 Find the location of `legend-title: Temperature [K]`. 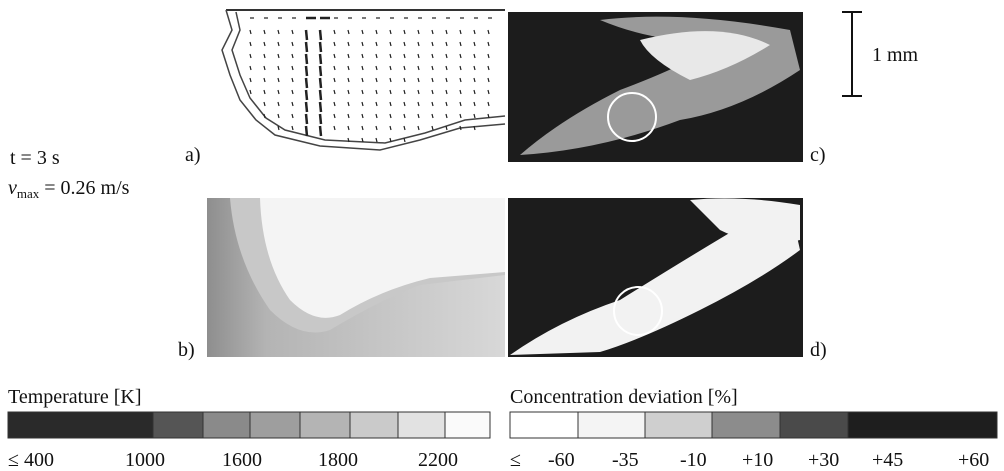

legend-title: Temperature [K] is located at coordinates (75, 397).